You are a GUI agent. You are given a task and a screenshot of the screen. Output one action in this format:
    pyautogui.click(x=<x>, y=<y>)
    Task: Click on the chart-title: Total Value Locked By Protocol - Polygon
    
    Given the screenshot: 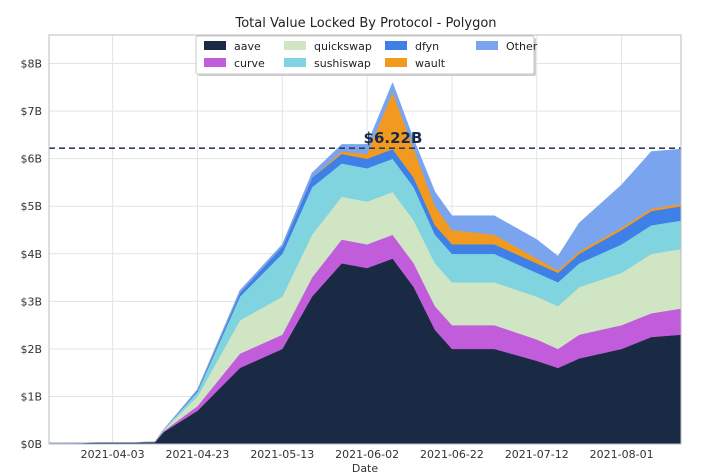 What is the action you would take?
    pyautogui.click(x=365, y=23)
    